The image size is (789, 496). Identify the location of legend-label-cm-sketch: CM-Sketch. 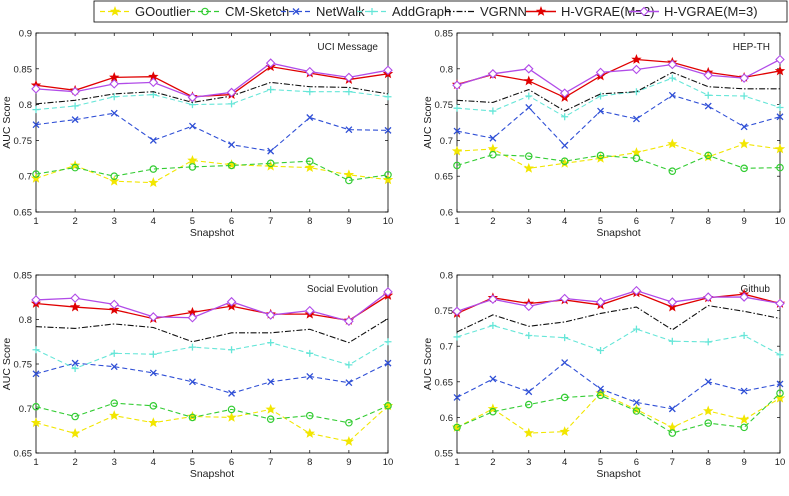
(257, 11).